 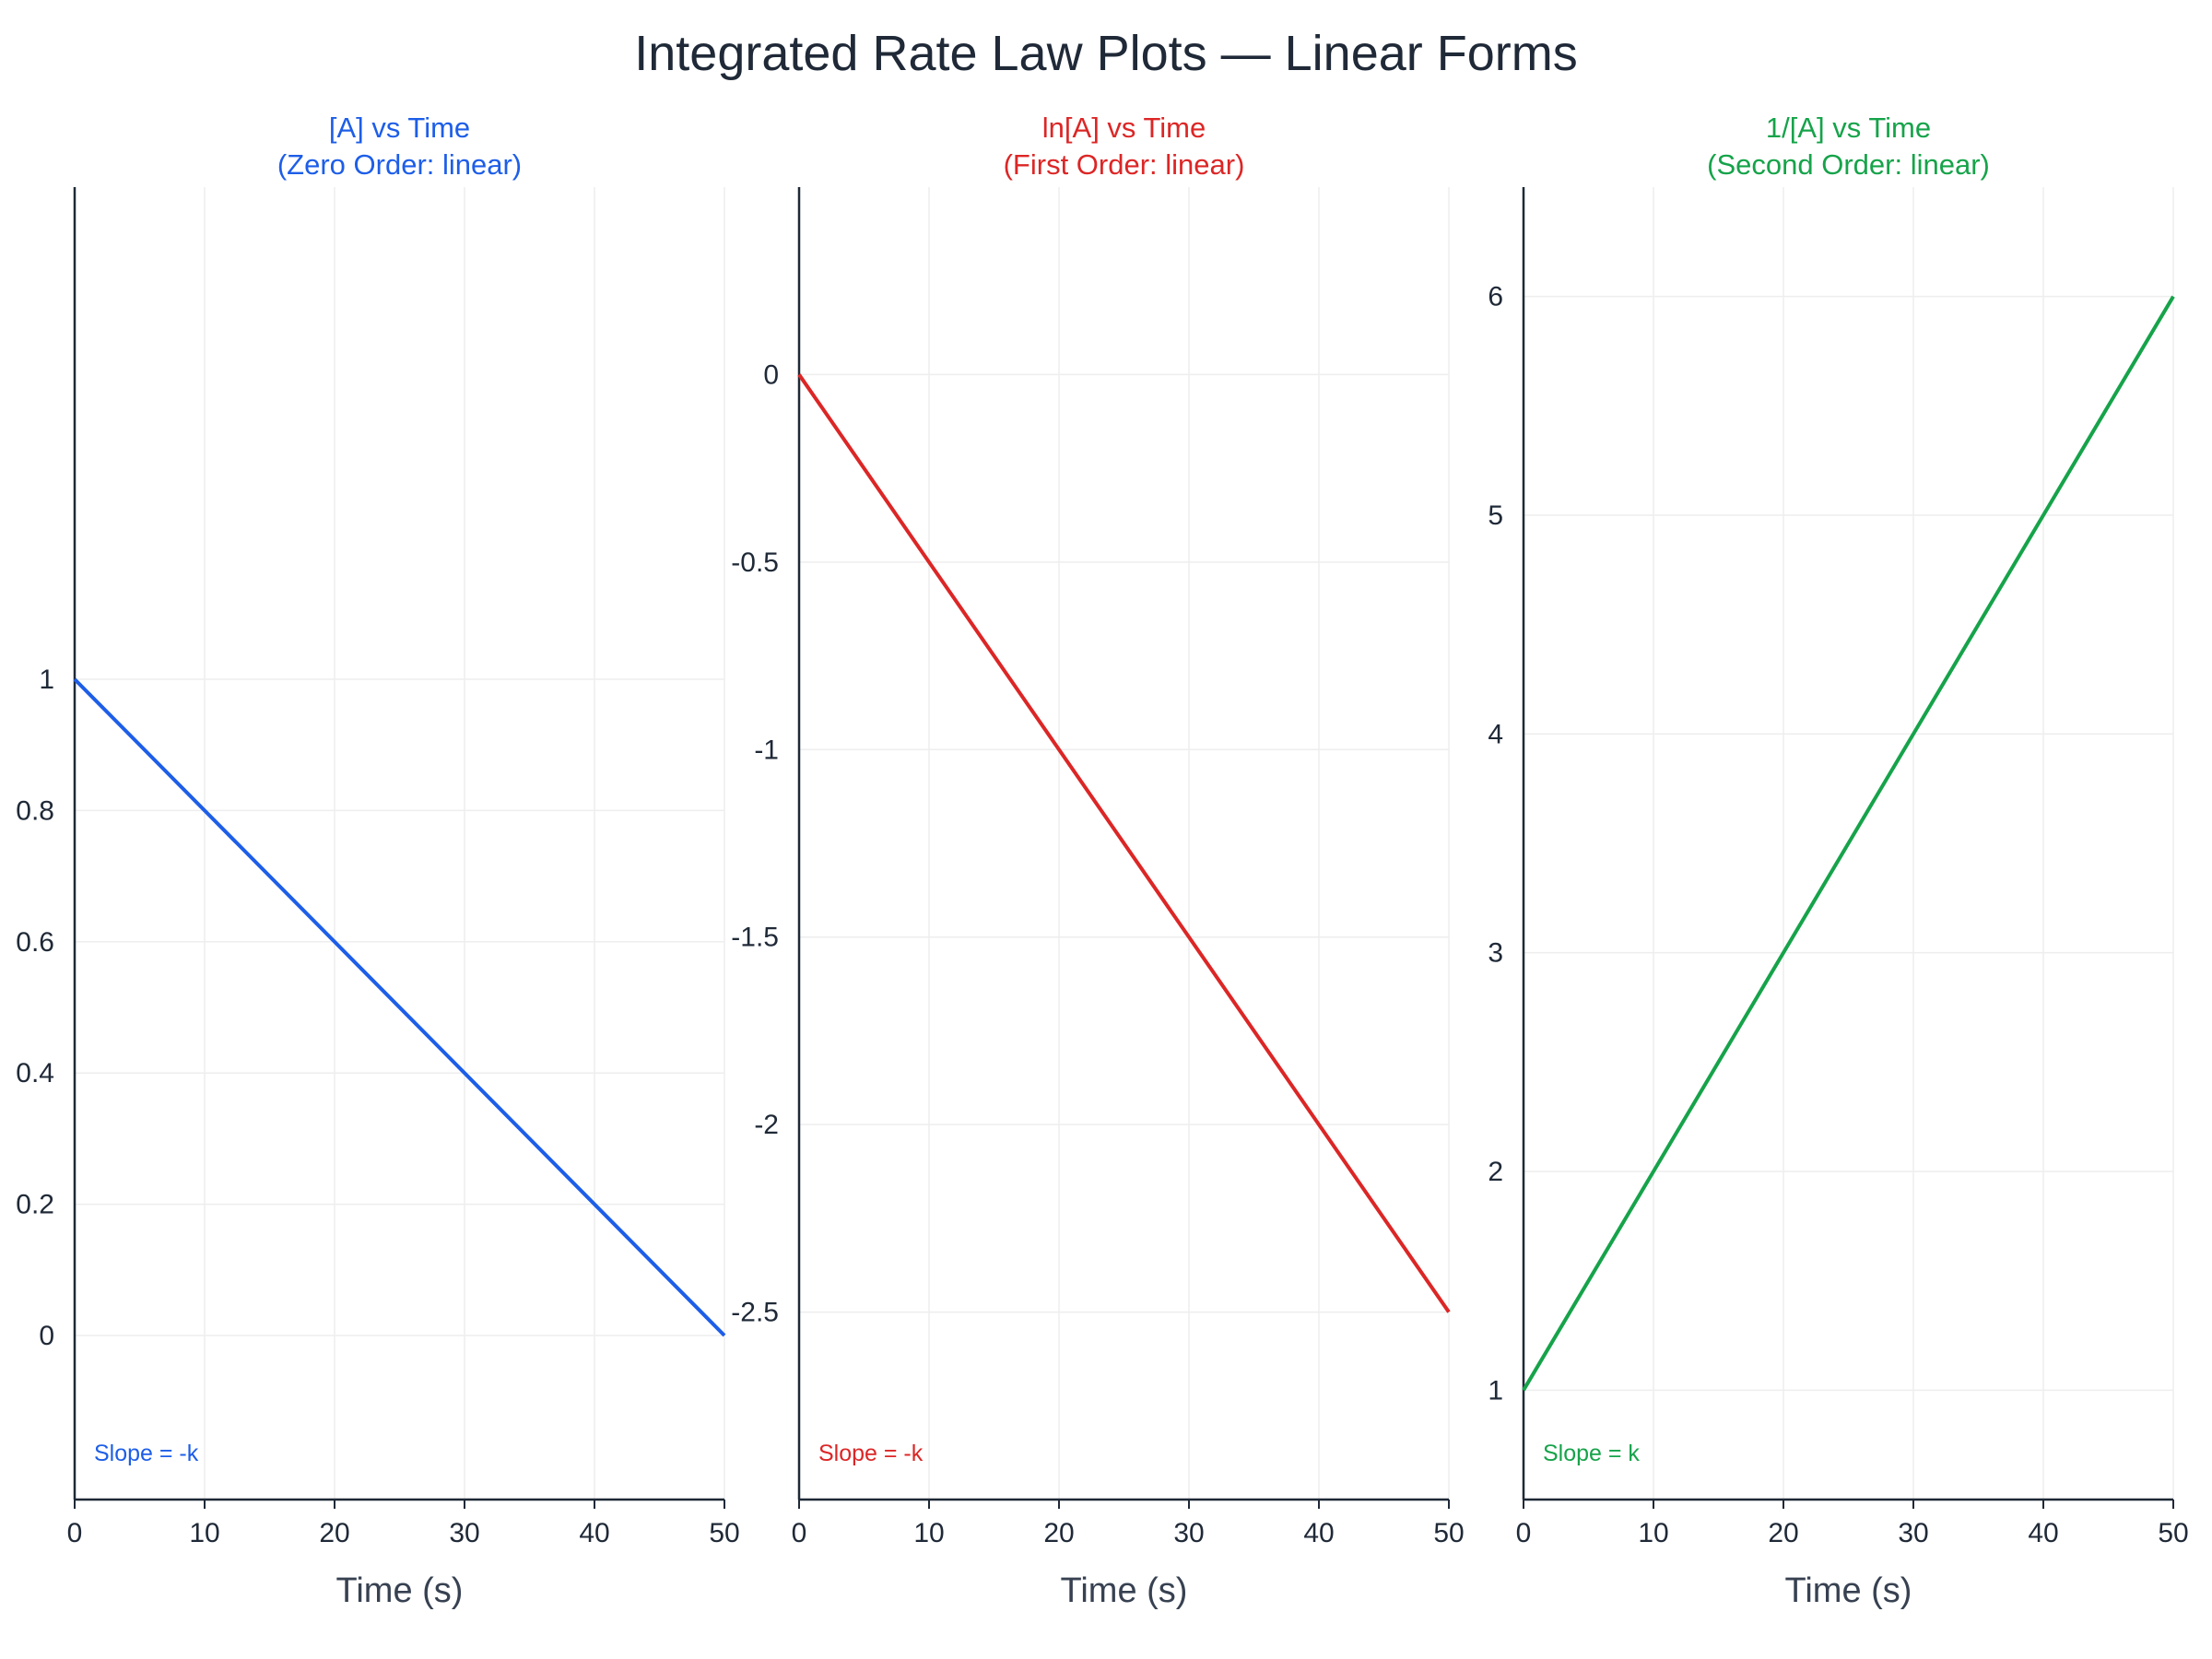 What do you see at coordinates (399, 1007) in the screenshot?
I see `series-line` at bounding box center [399, 1007].